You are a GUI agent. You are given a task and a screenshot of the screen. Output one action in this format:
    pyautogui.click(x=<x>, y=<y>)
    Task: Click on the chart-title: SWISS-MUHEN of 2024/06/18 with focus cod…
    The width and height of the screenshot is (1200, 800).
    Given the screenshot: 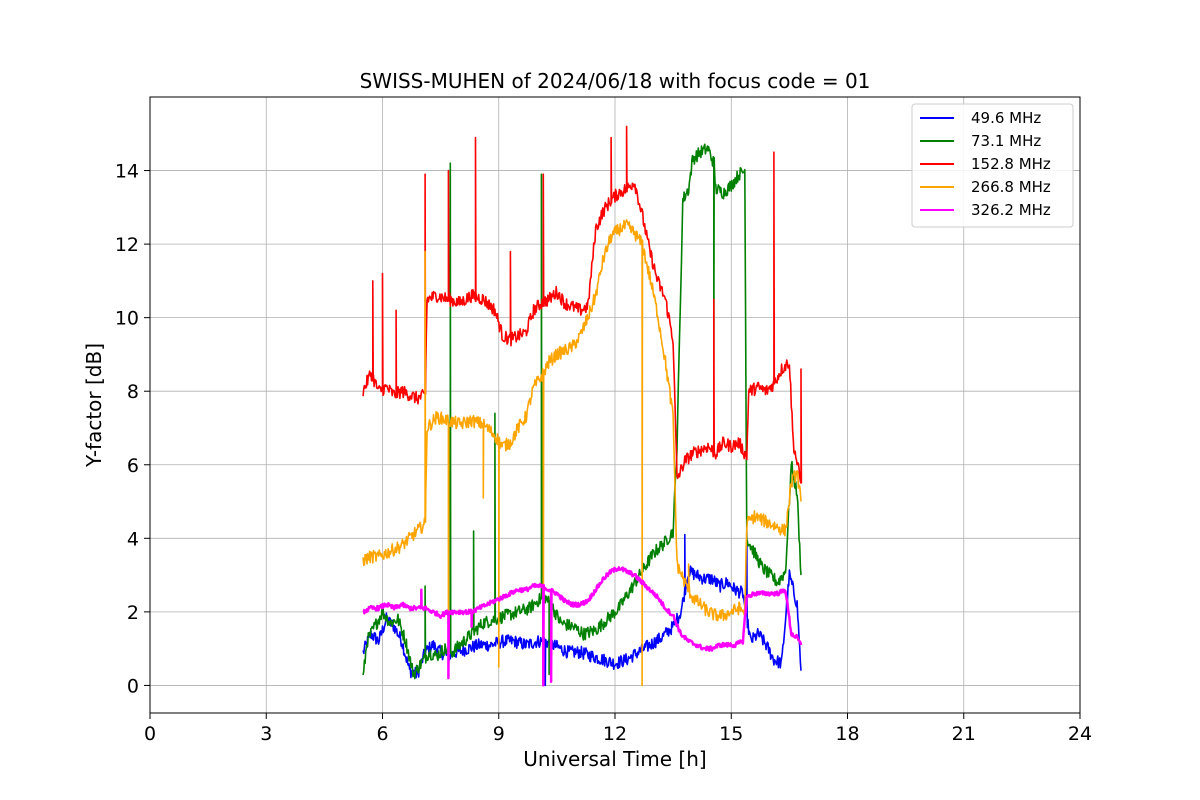 What is the action you would take?
    pyautogui.click(x=615, y=81)
    